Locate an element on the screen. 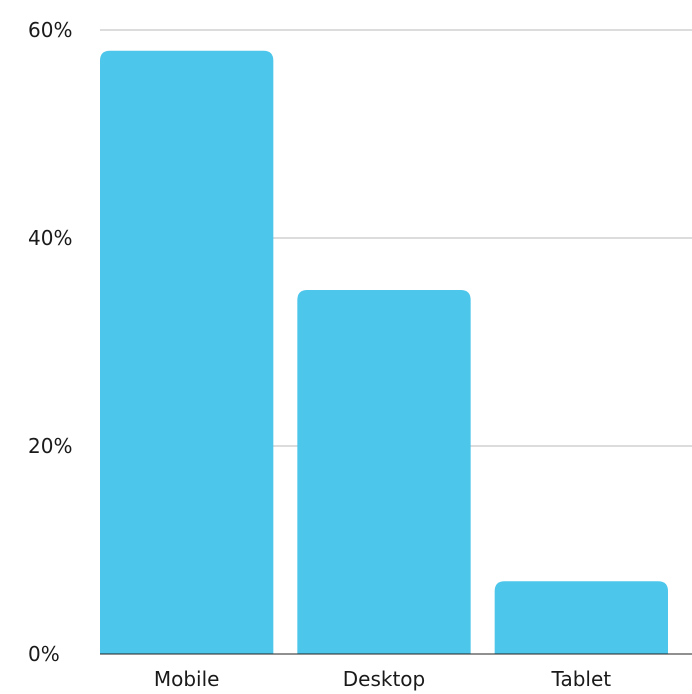 The image size is (692, 694). bar-desktop is located at coordinates (384, 472).